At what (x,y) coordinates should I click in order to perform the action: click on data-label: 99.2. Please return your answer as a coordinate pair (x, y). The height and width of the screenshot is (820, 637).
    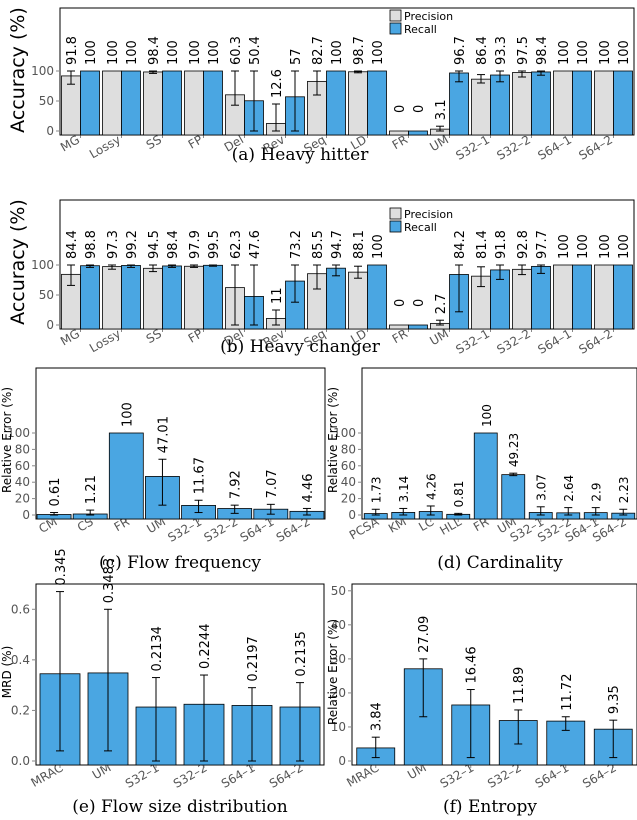
    Looking at the image, I should click on (132, 244).